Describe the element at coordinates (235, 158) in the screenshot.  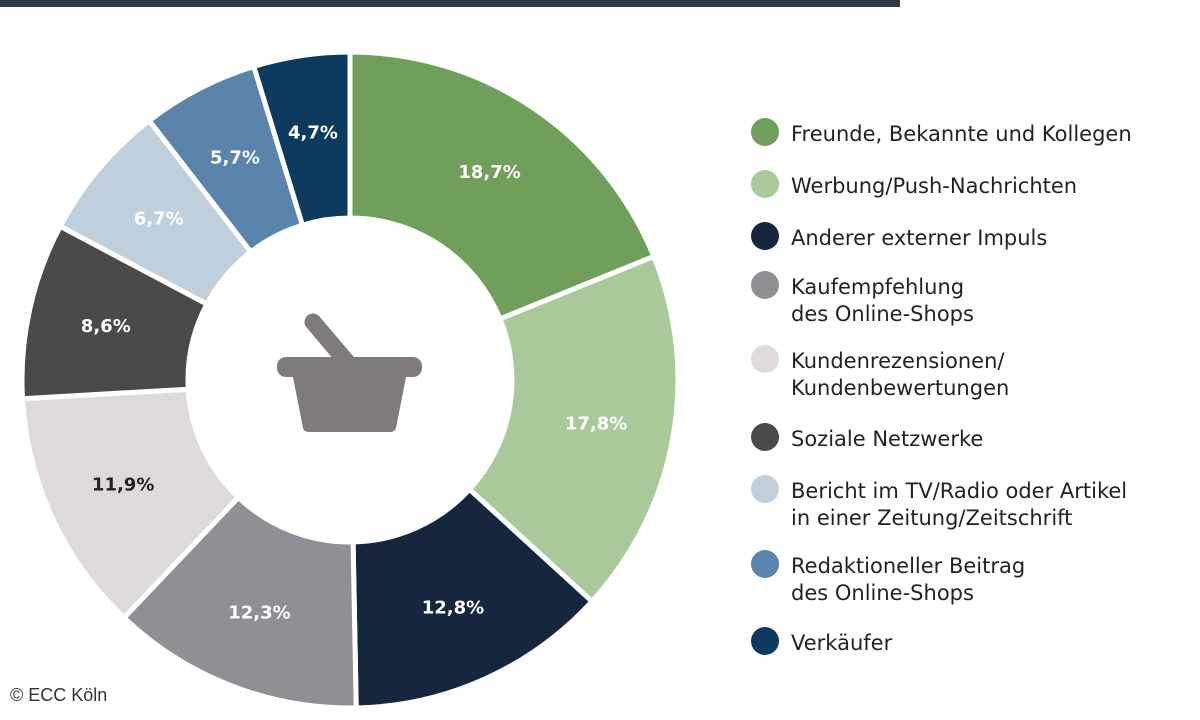
I see `slice-label-redaktioneller-beitrag-des-online-shops: 5,7%` at that location.